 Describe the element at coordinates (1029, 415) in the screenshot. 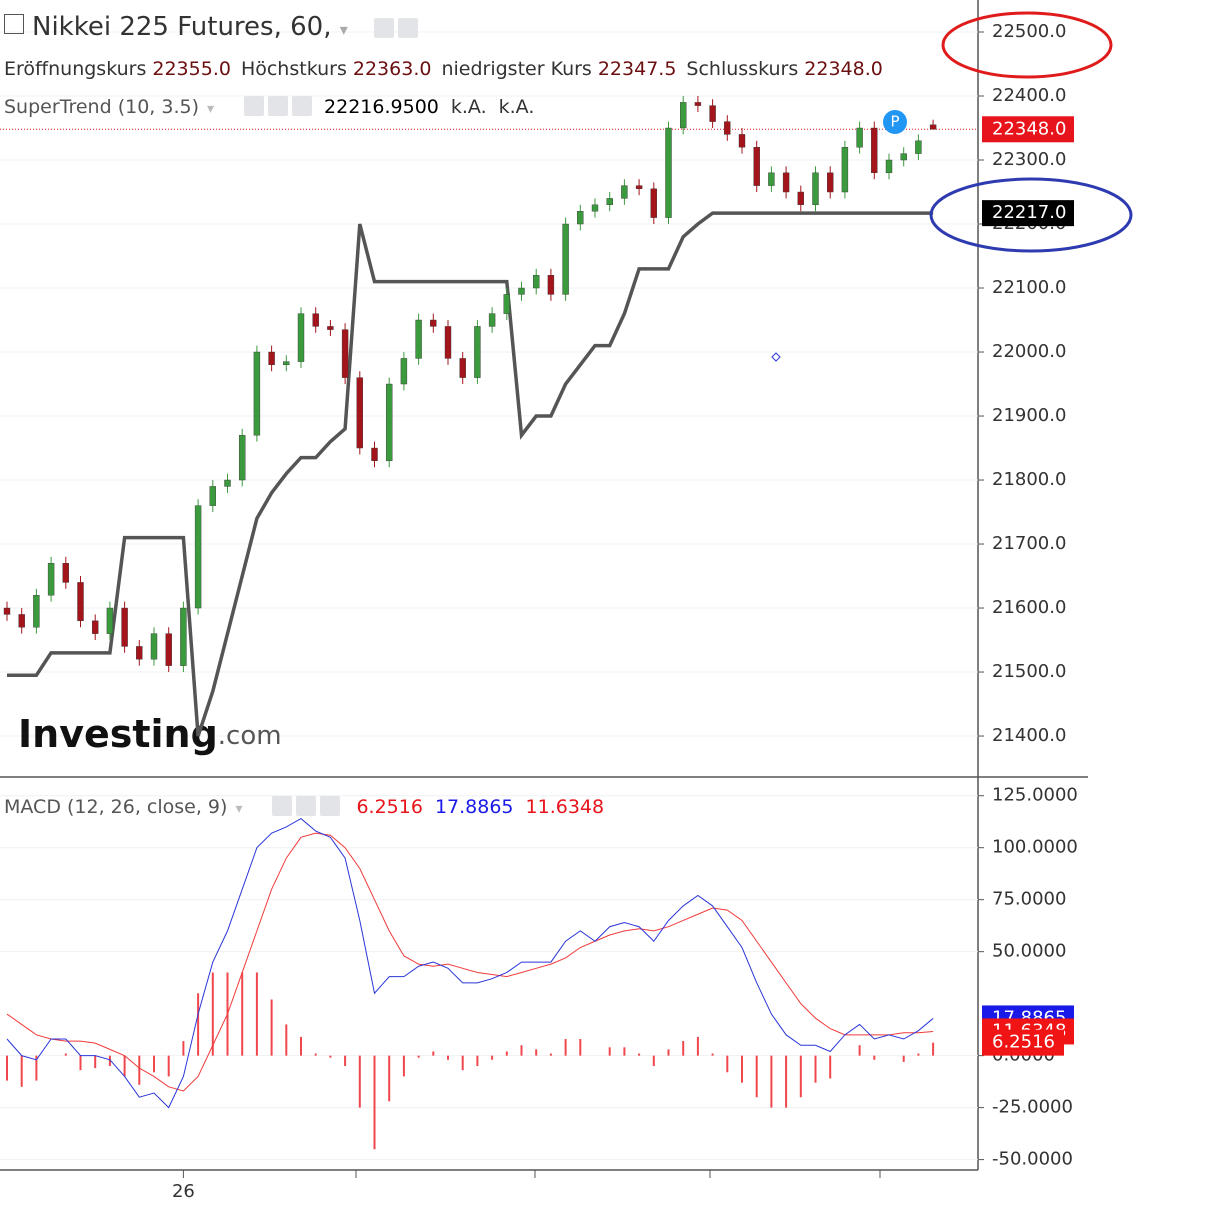

I see `y-tick-label: 21900.0` at that location.